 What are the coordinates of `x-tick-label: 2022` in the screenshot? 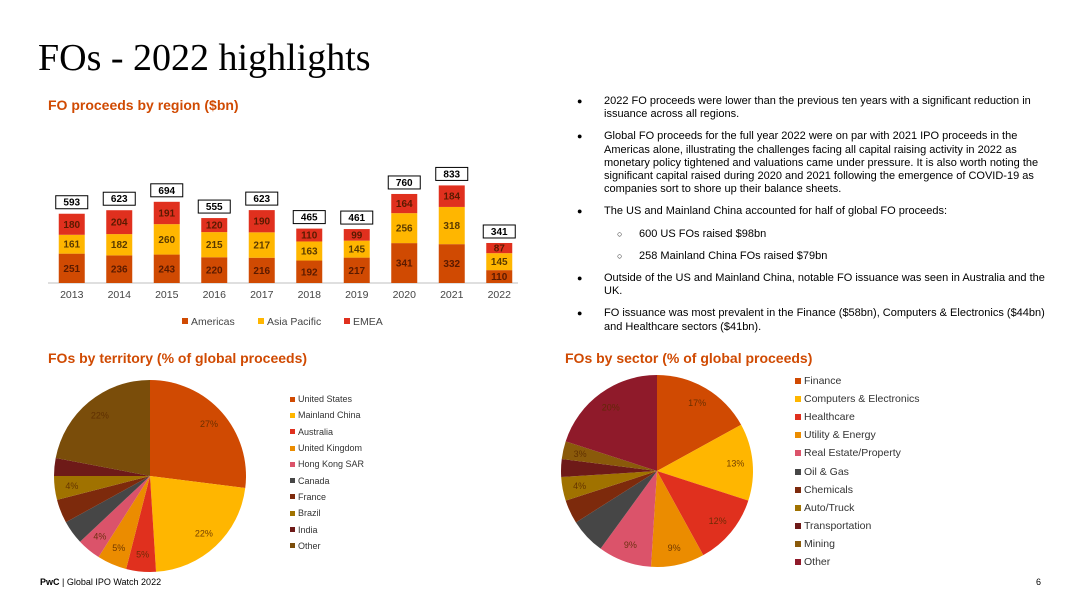 It's located at (500, 295).